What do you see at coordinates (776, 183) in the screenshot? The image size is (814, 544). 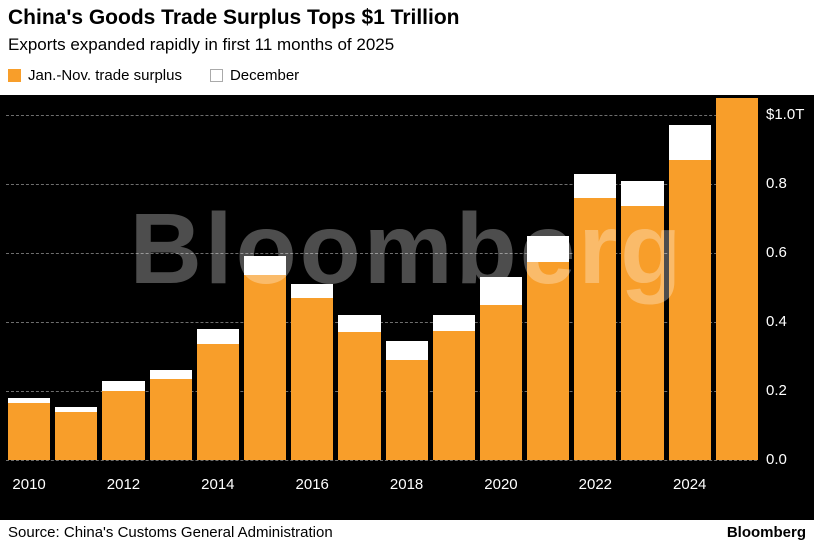 I see `y-axis-label: 0.8` at bounding box center [776, 183].